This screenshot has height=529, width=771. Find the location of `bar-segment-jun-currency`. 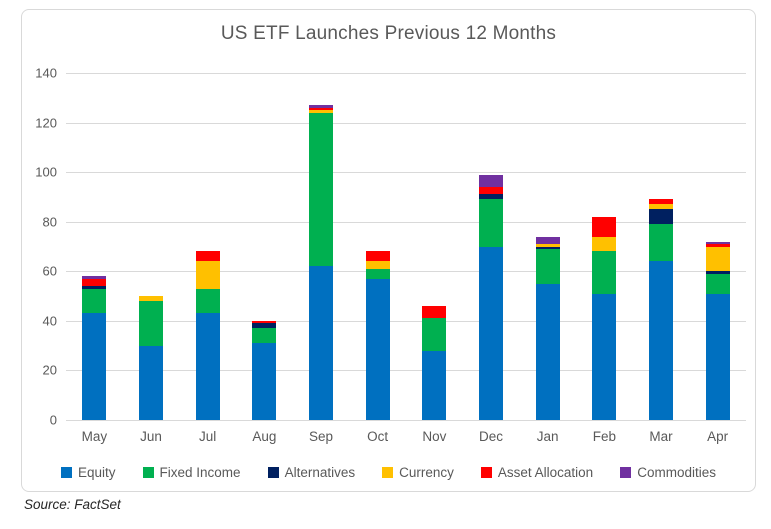

bar-segment-jun-currency is located at coordinates (151, 299).